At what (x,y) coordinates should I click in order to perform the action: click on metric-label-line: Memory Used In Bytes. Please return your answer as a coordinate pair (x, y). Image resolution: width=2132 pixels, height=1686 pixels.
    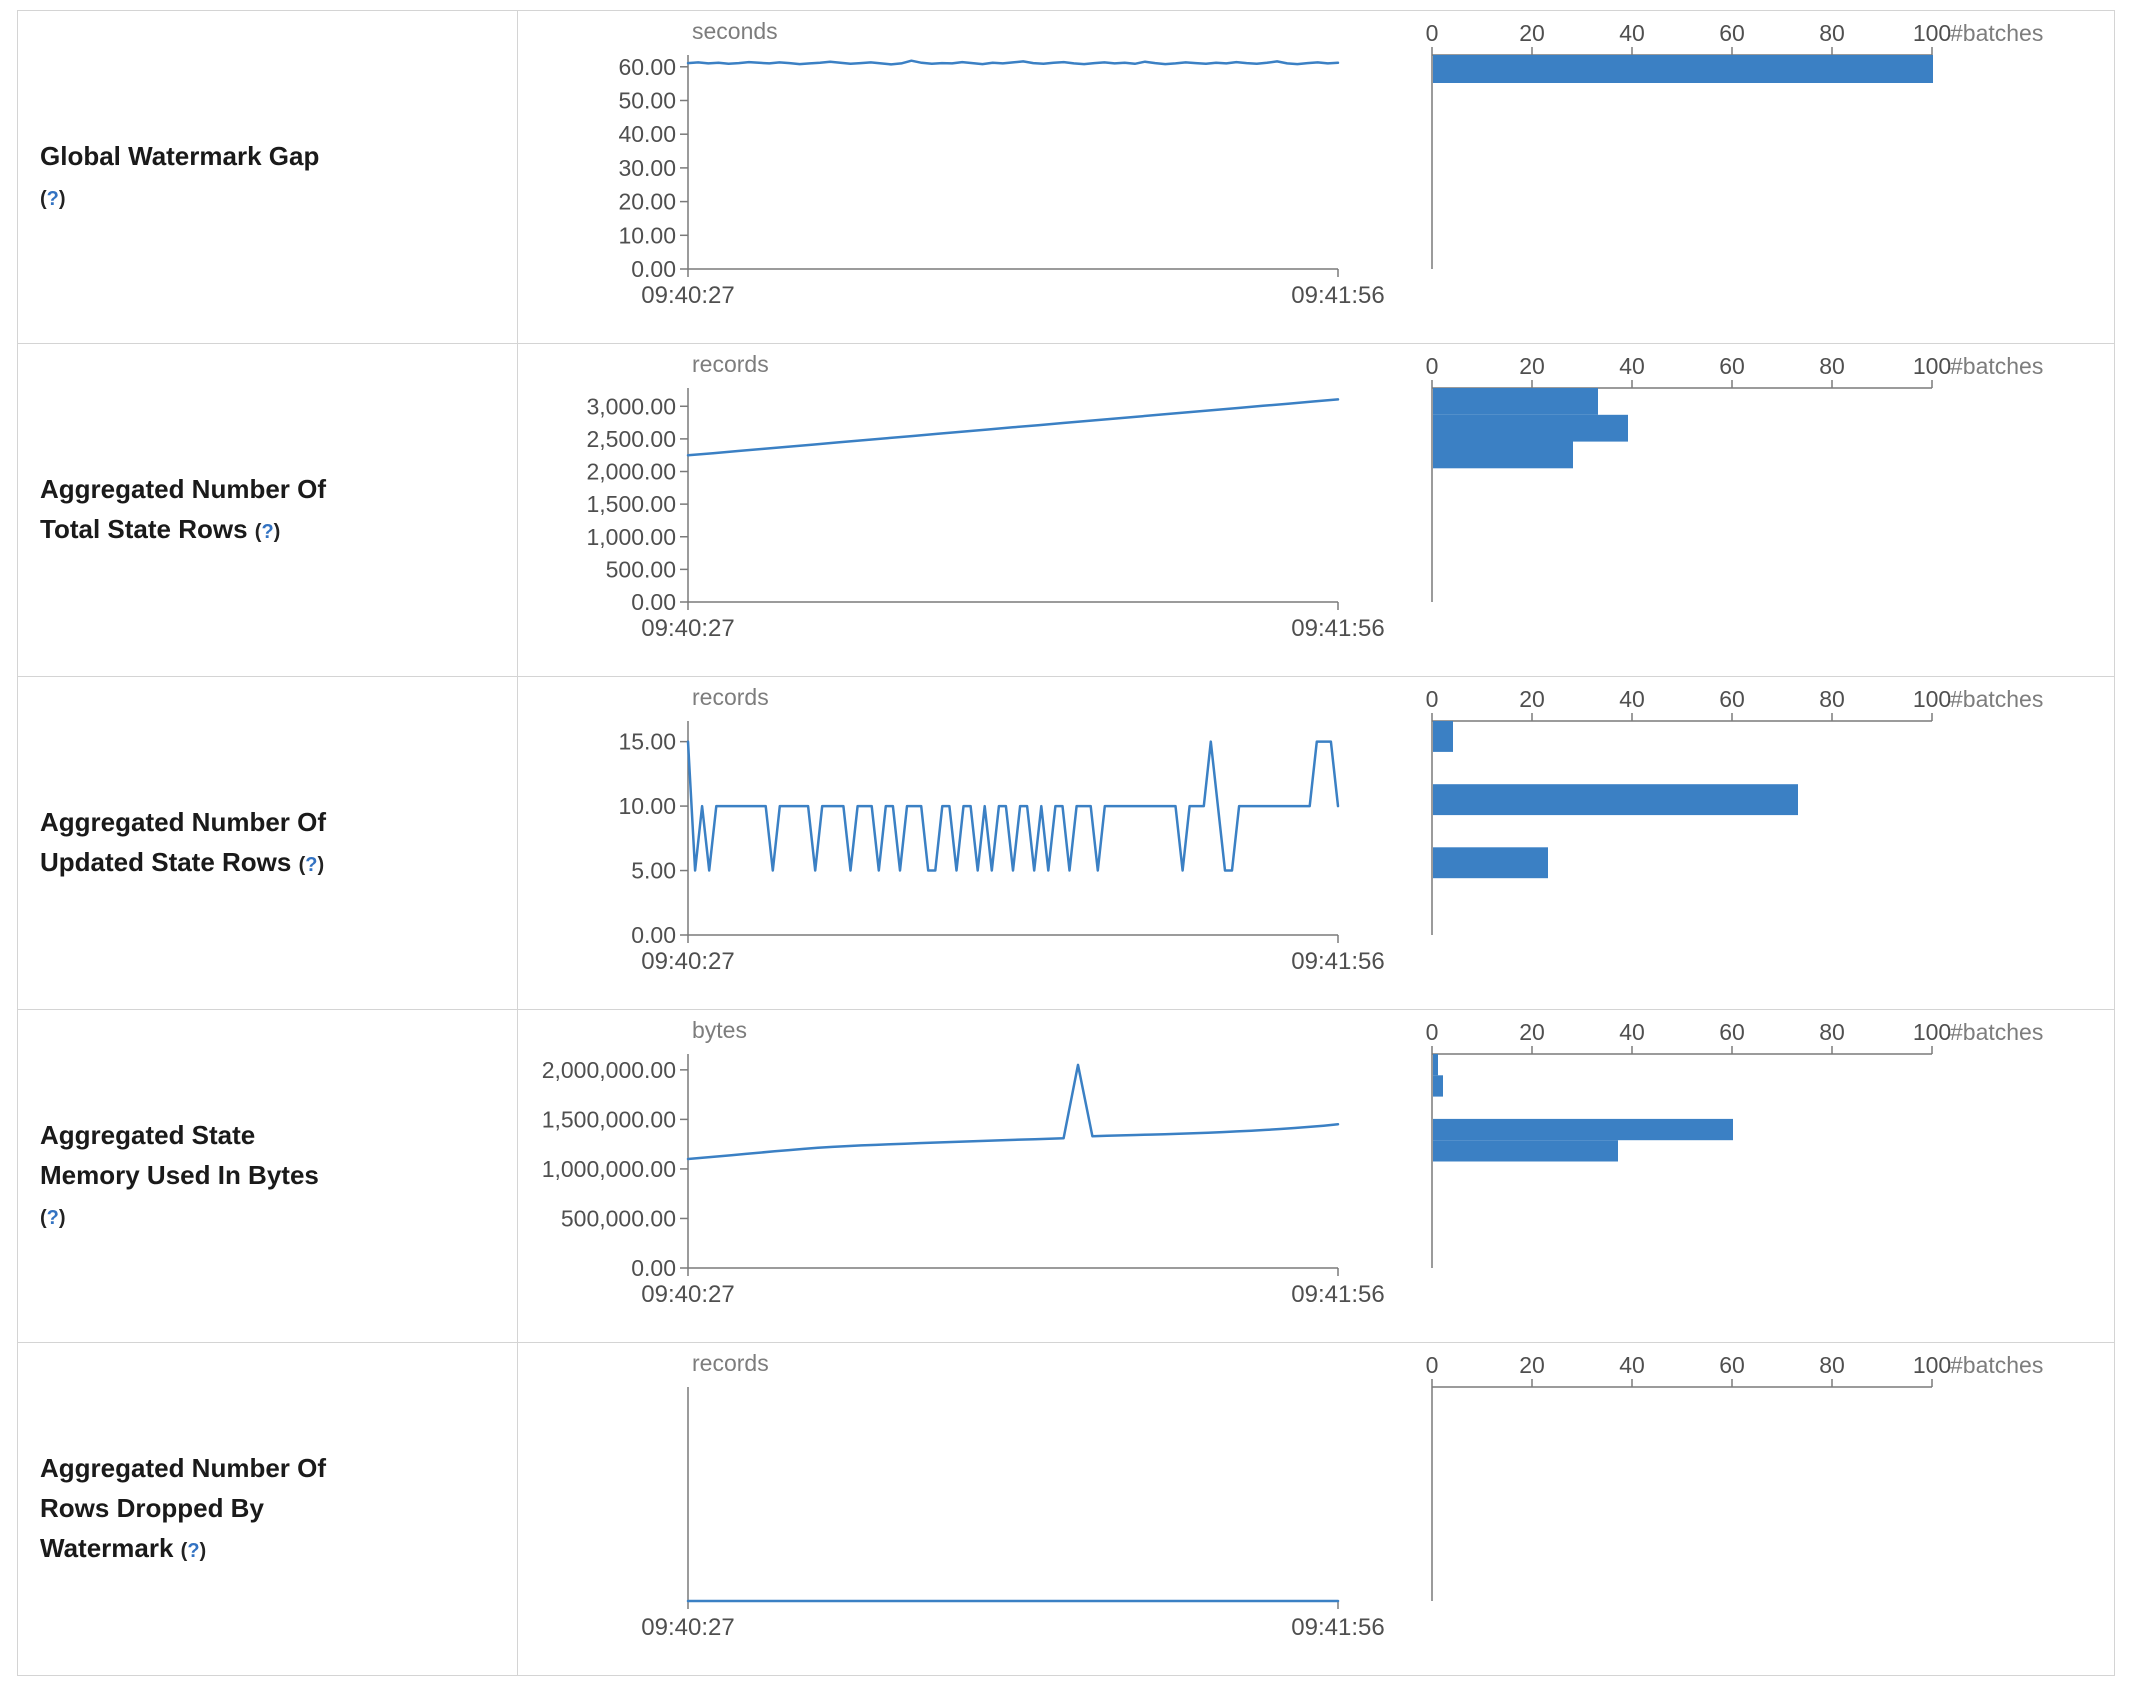
    Looking at the image, I should click on (179, 1174).